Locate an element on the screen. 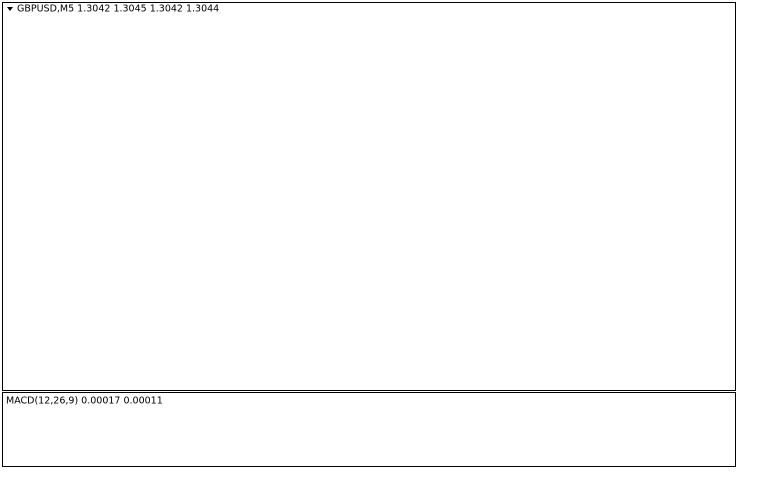 This screenshot has width=781, height=489. chart-title: GBPUSD,M5 1.3042 1.3045 1.3042 1.3044 is located at coordinates (118, 9).